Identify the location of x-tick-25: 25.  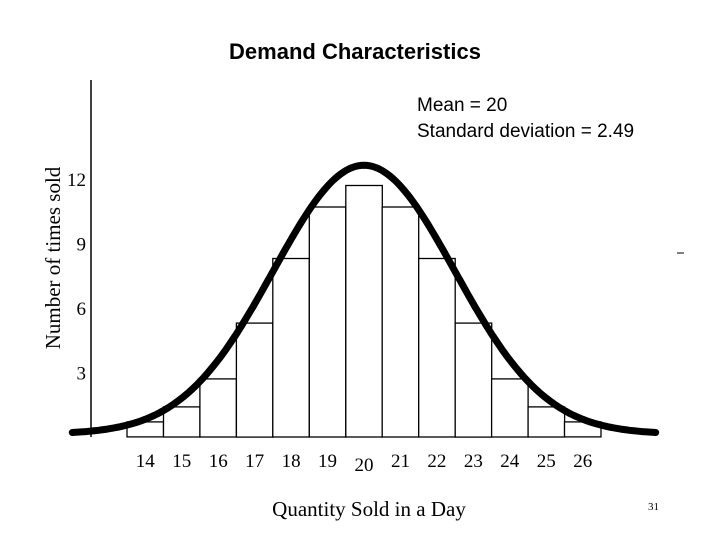
(546, 461).